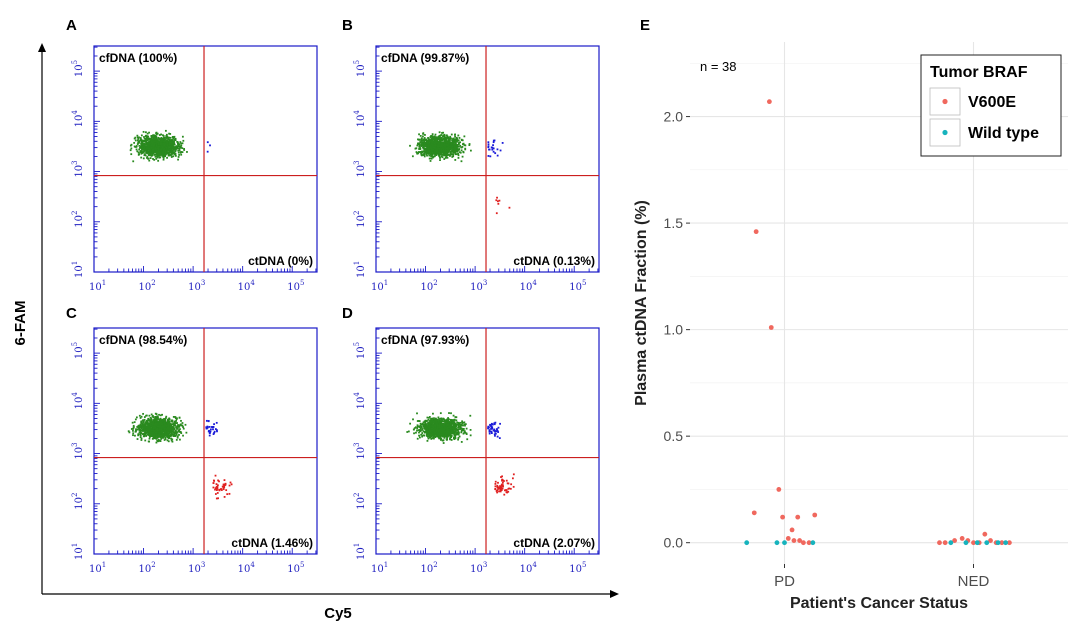  What do you see at coordinates (205, 159) in the screenshot?
I see `axis-ticks` at bounding box center [205, 159].